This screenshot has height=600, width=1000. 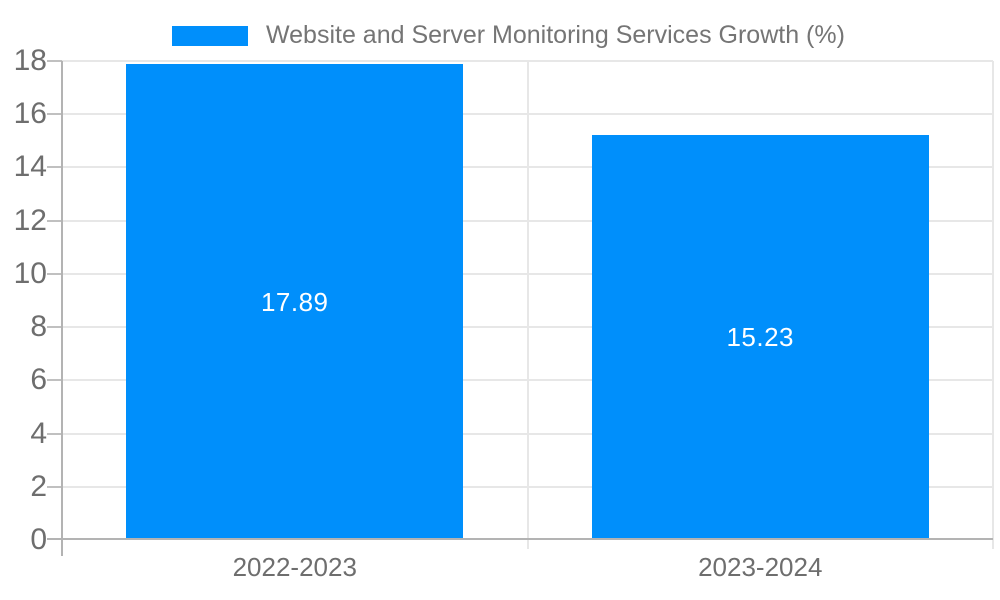 What do you see at coordinates (38, 486) in the screenshot?
I see `y-axis-label: 2` at bounding box center [38, 486].